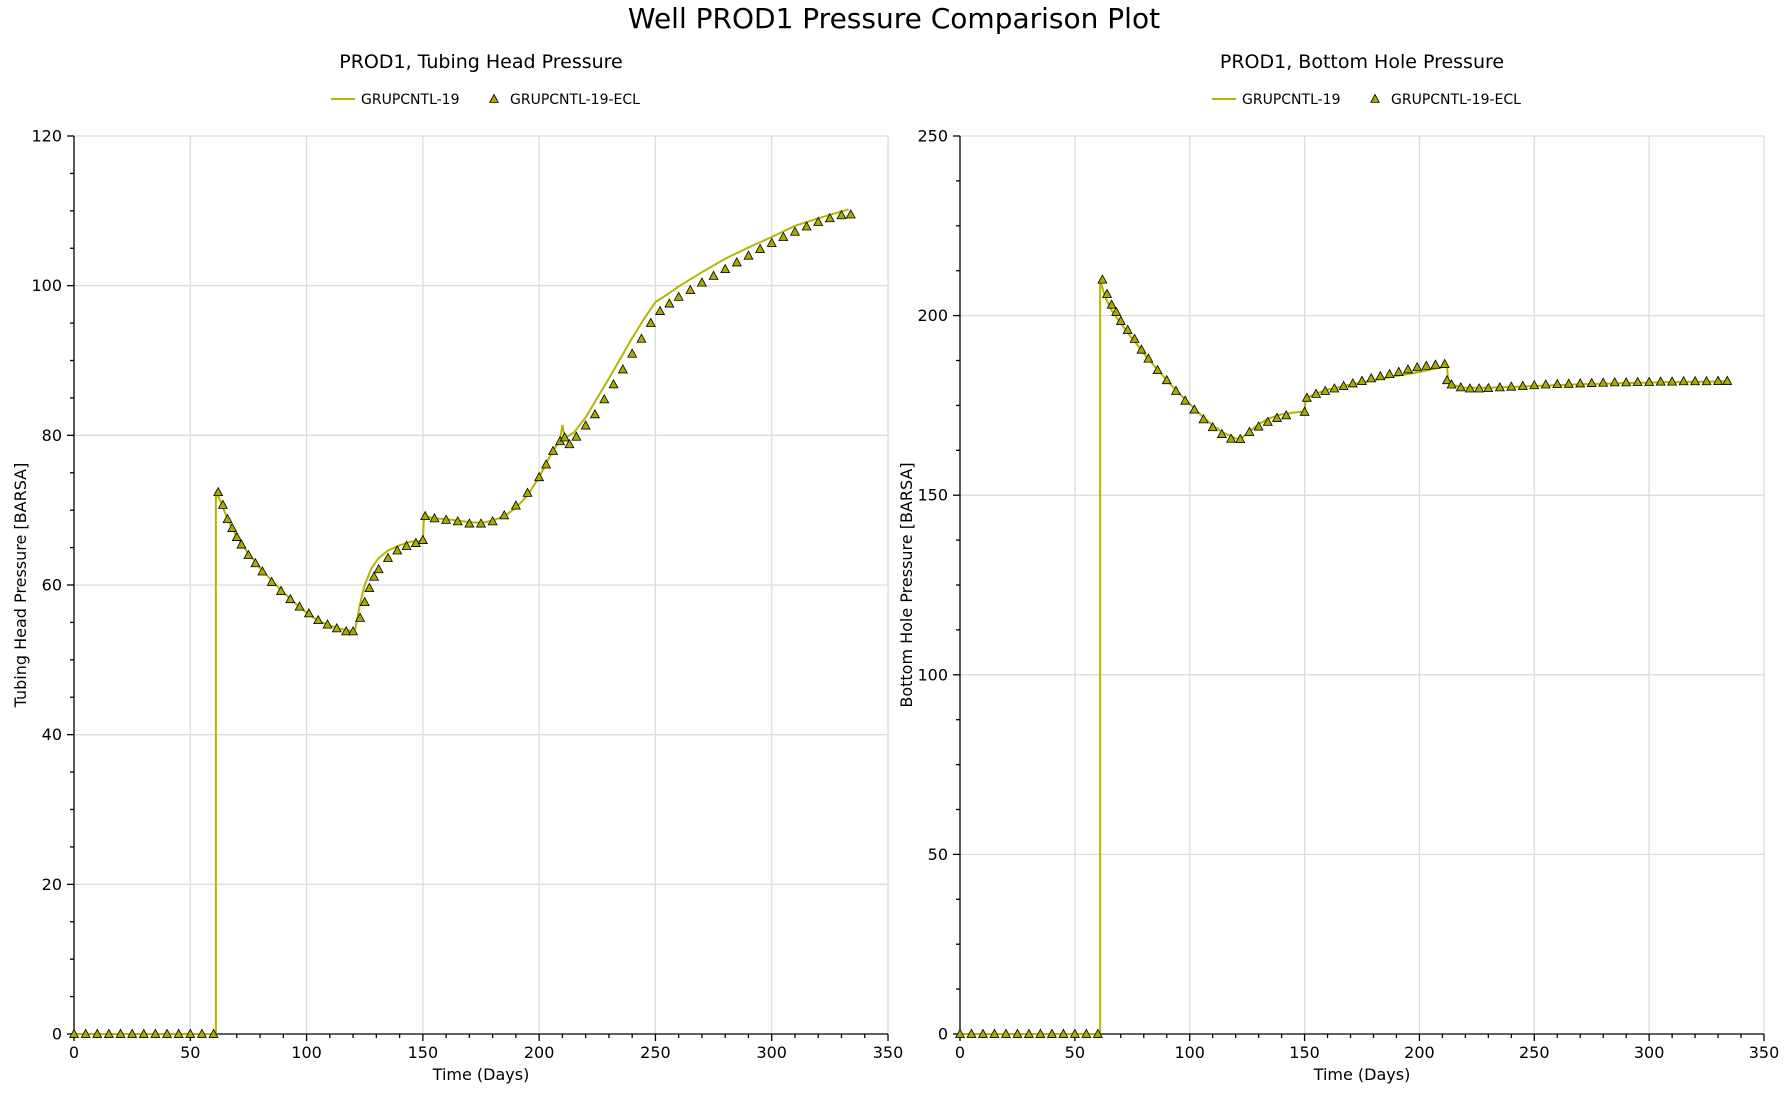 This screenshot has height=1107, width=1788. What do you see at coordinates (932, 315) in the screenshot?
I see `y-tick-label: 200` at bounding box center [932, 315].